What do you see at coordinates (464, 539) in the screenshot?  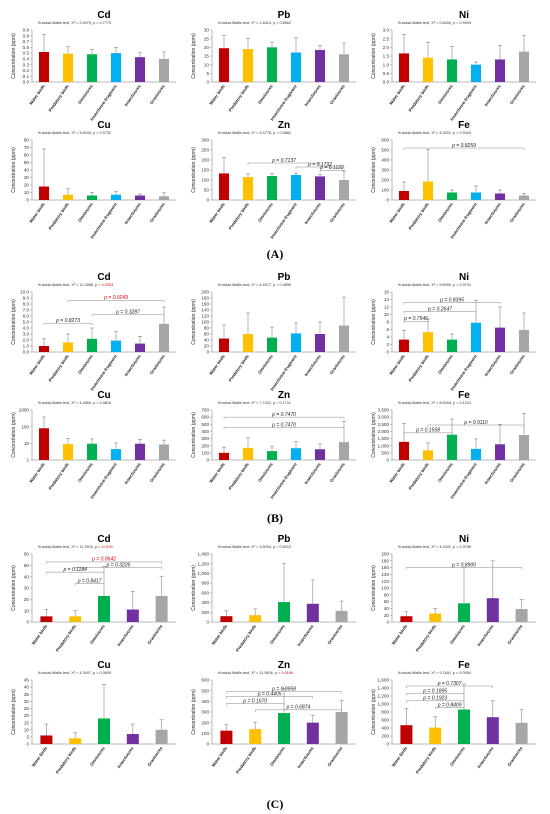 I see `panel-title: Ni` at bounding box center [464, 539].